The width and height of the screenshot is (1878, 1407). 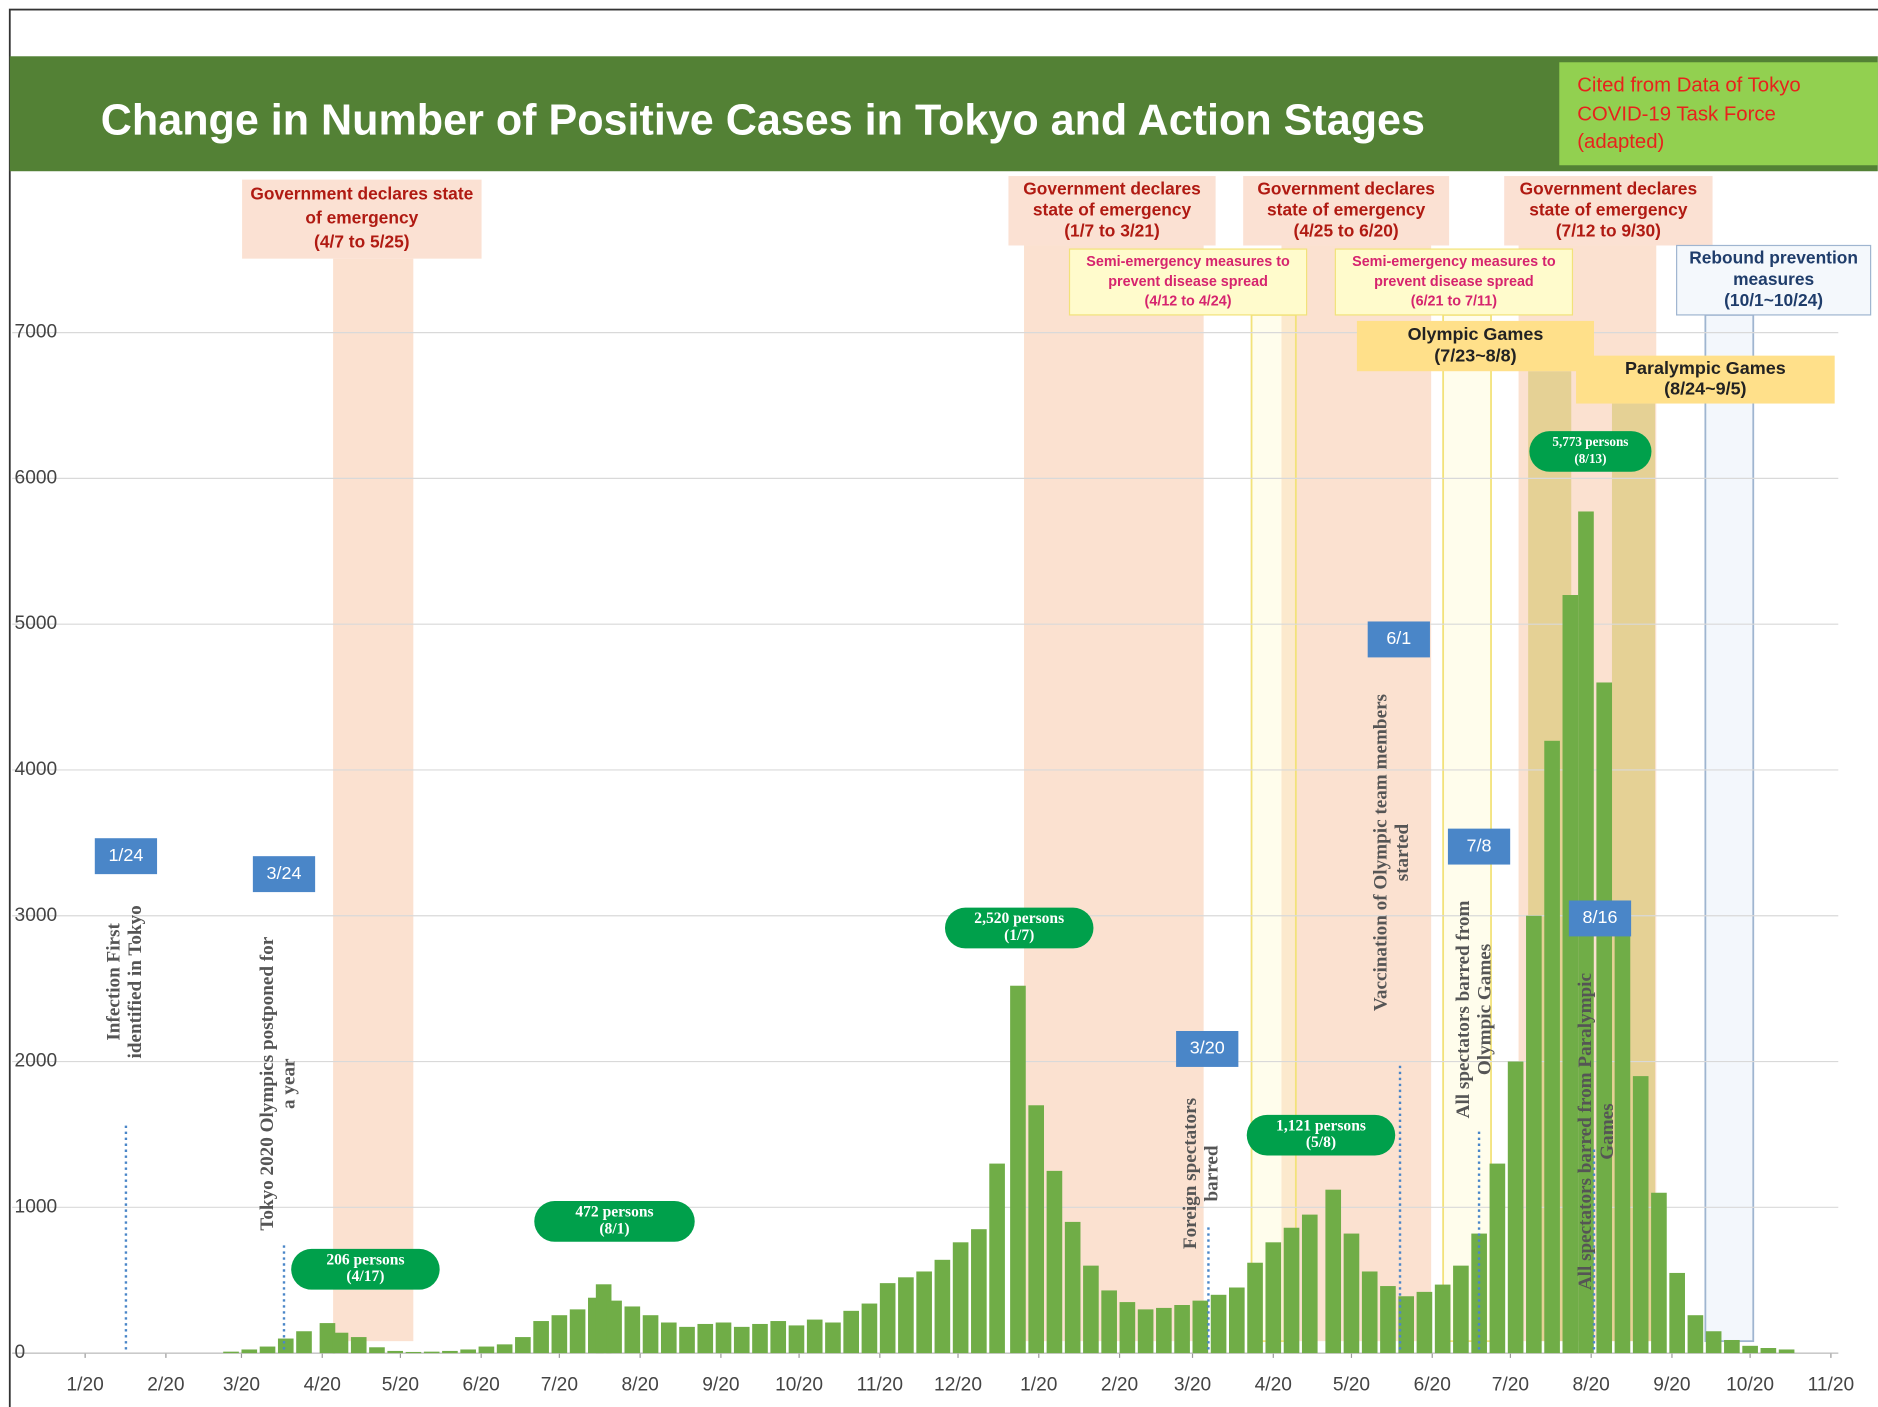 I want to click on period-label: (6/21 to 7/11), so click(x=1454, y=302).